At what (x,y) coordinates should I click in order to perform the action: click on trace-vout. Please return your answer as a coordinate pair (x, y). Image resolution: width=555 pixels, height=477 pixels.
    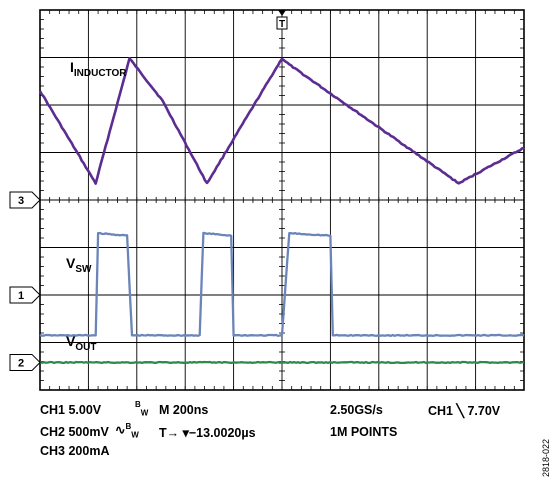
    Looking at the image, I should click on (281, 362).